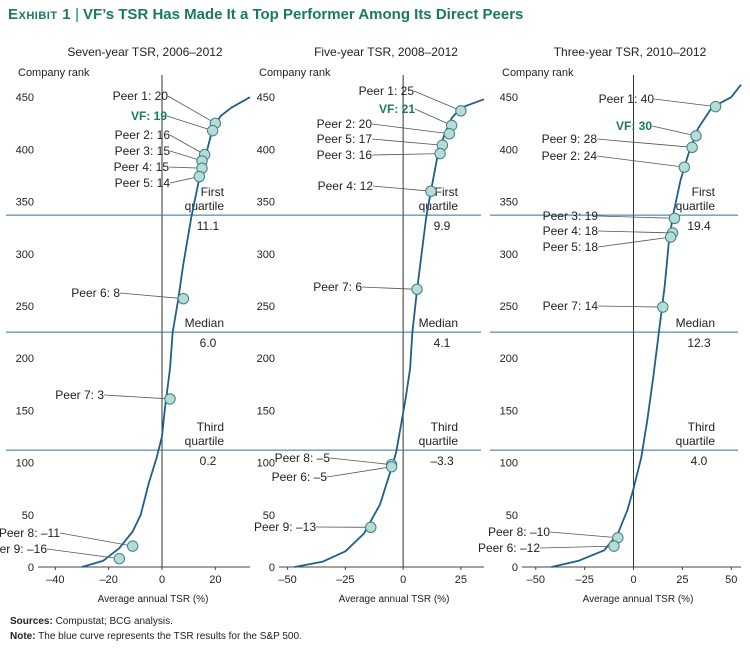 The width and height of the screenshot is (750, 652). What do you see at coordinates (638, 599) in the screenshot?
I see `panel-3-x-axis-label: Average annual TSR (%)` at bounding box center [638, 599].